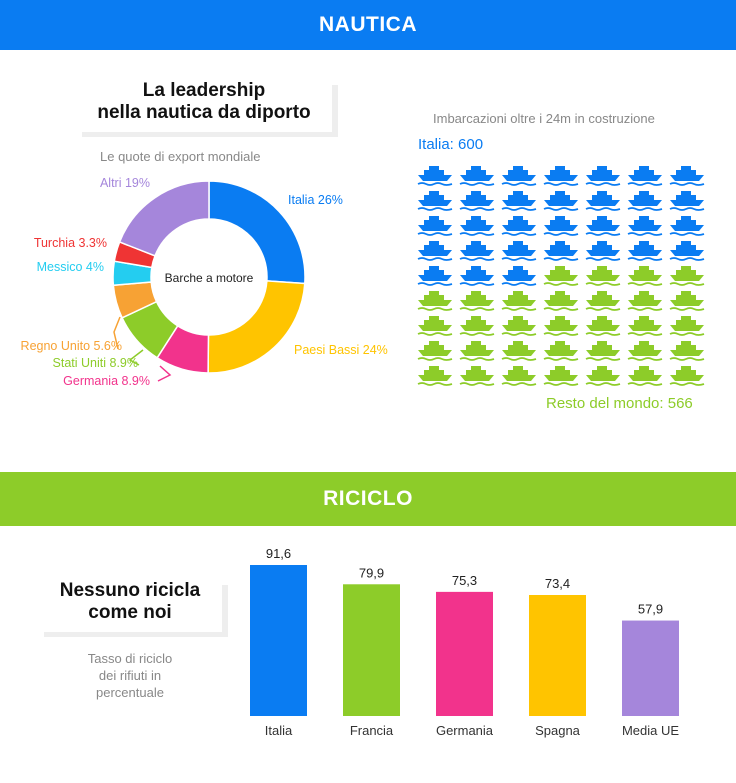 This screenshot has height=783, width=736. I want to click on nautica-banner: NAUTICA, so click(368, 25).